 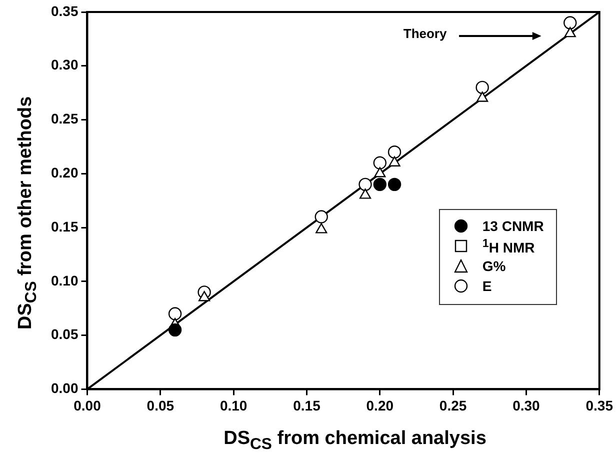 What do you see at coordinates (453, 405) in the screenshot?
I see `x-tick-label: 0.25` at bounding box center [453, 405].